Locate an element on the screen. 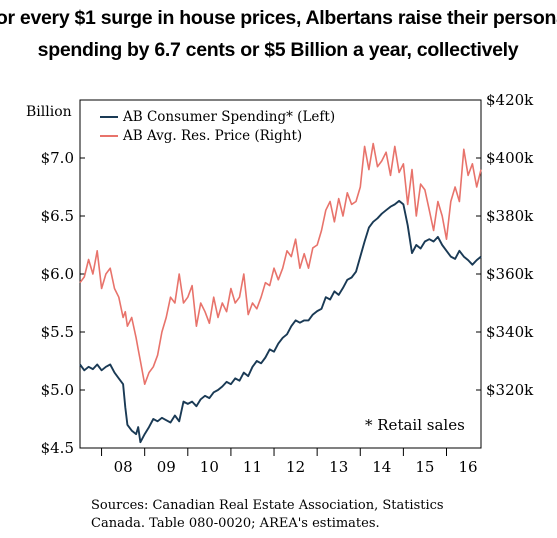 The image size is (557, 538). x-axis-tick-label: 09 is located at coordinates (166, 467).